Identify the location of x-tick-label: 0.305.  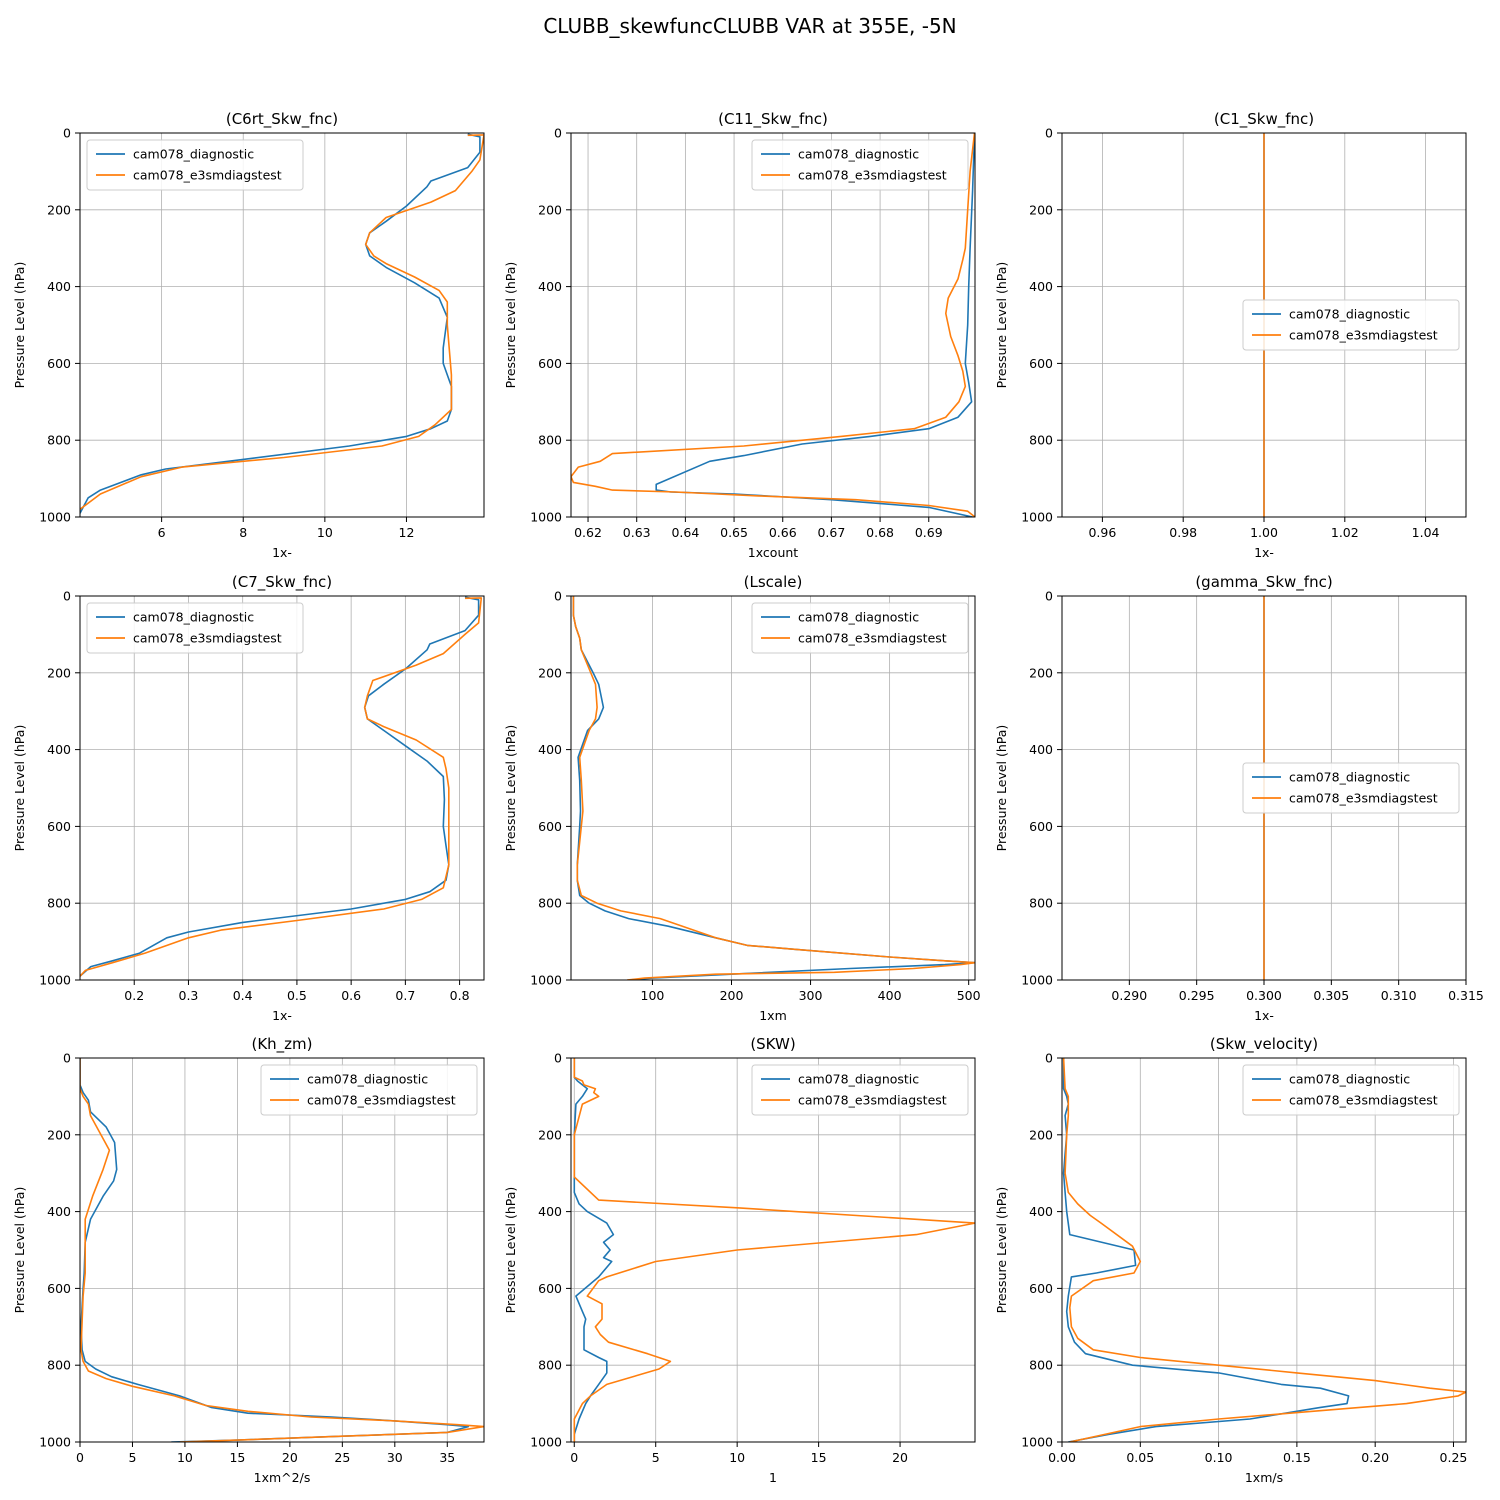
(1331, 995).